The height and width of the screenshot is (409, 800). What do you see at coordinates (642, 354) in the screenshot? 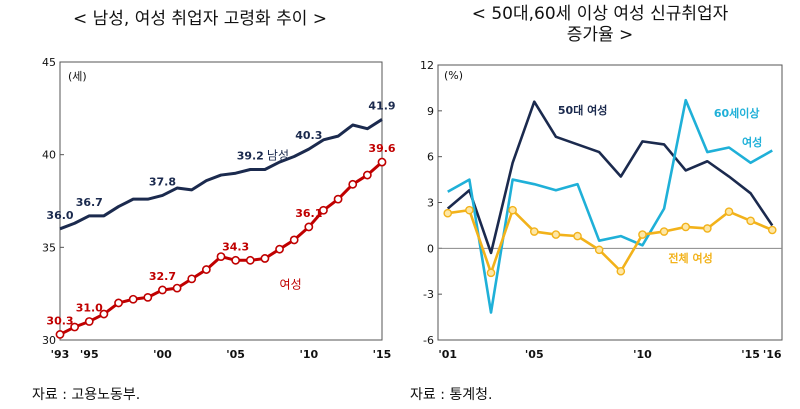
I see `right-x-tick-label: '10` at bounding box center [642, 354].